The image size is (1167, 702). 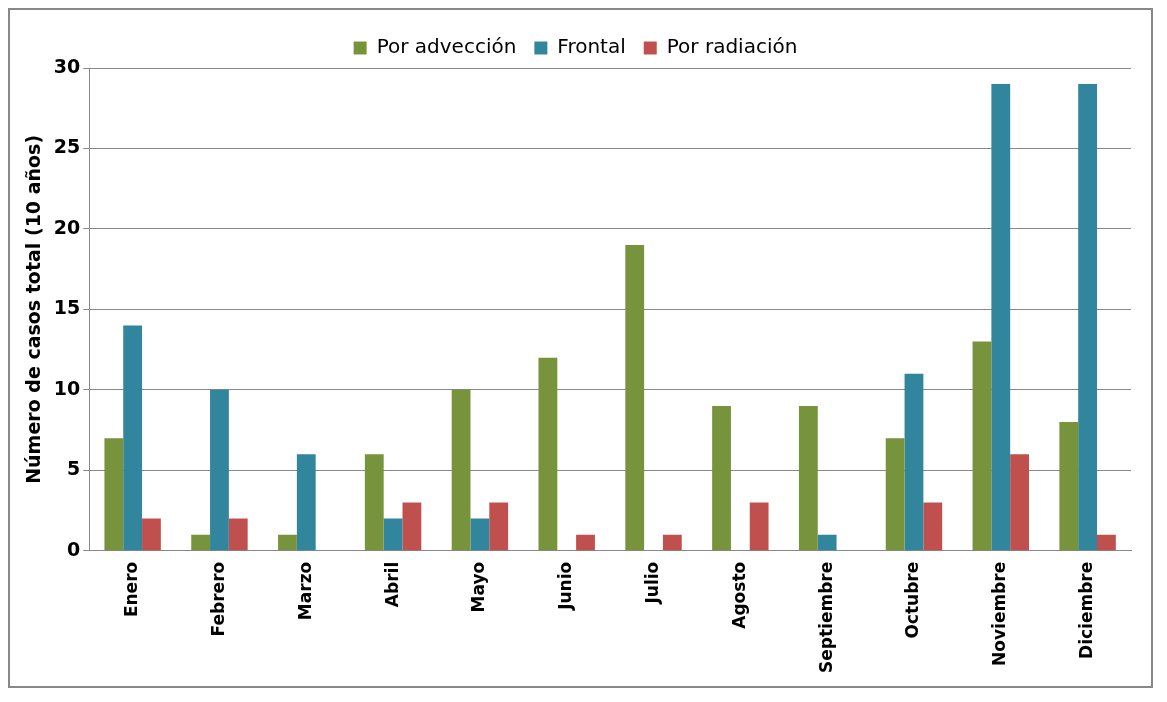 I want to click on legend-label: Por radiación, so click(x=732, y=46).